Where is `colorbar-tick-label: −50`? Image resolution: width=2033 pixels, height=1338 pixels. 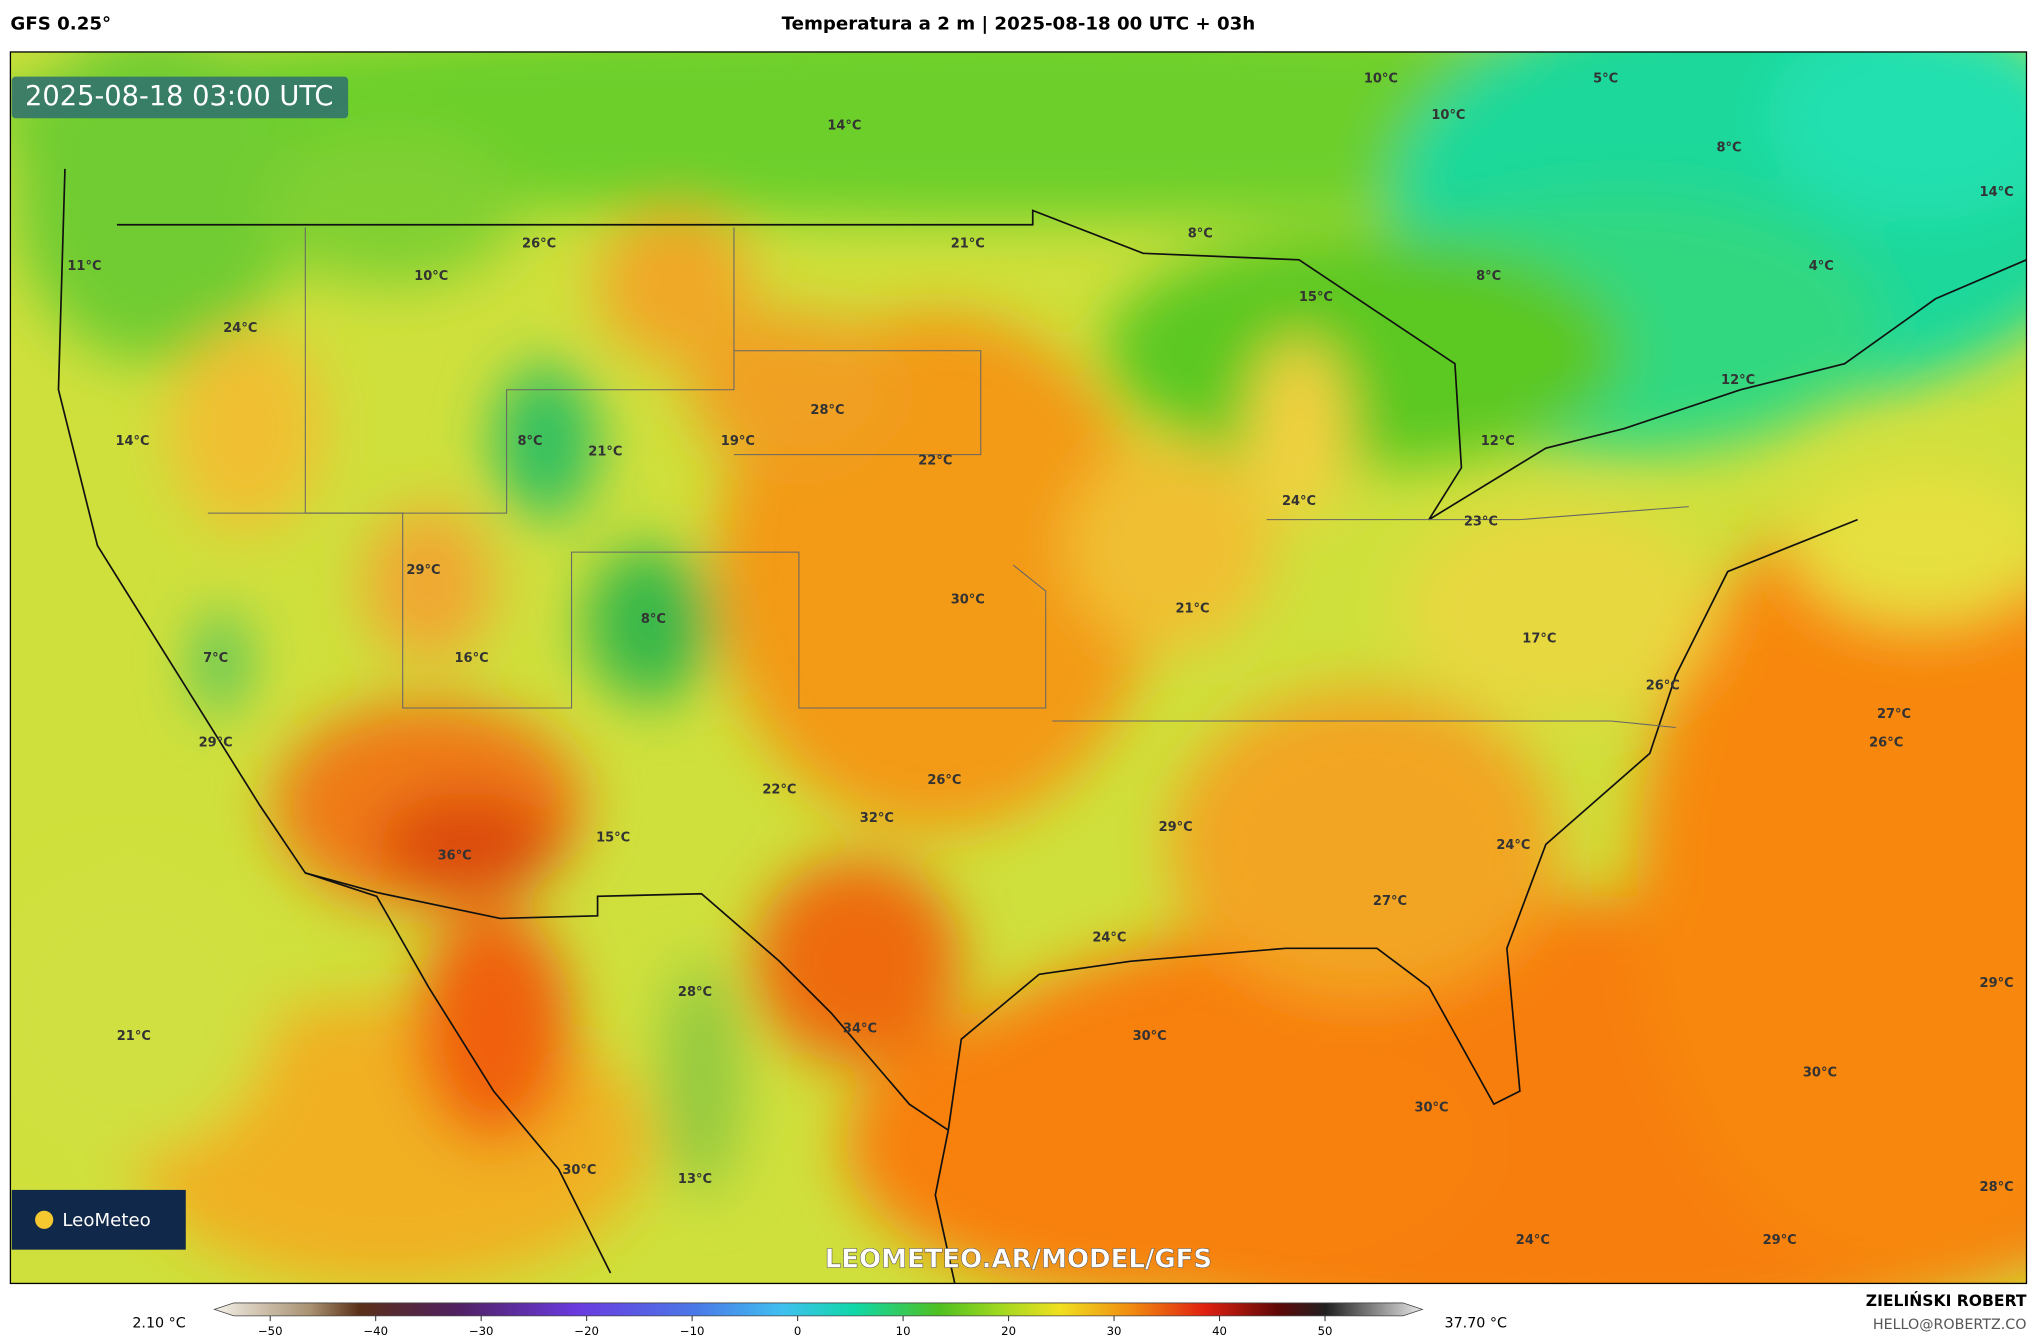
colorbar-tick-label: −50 is located at coordinates (270, 1331).